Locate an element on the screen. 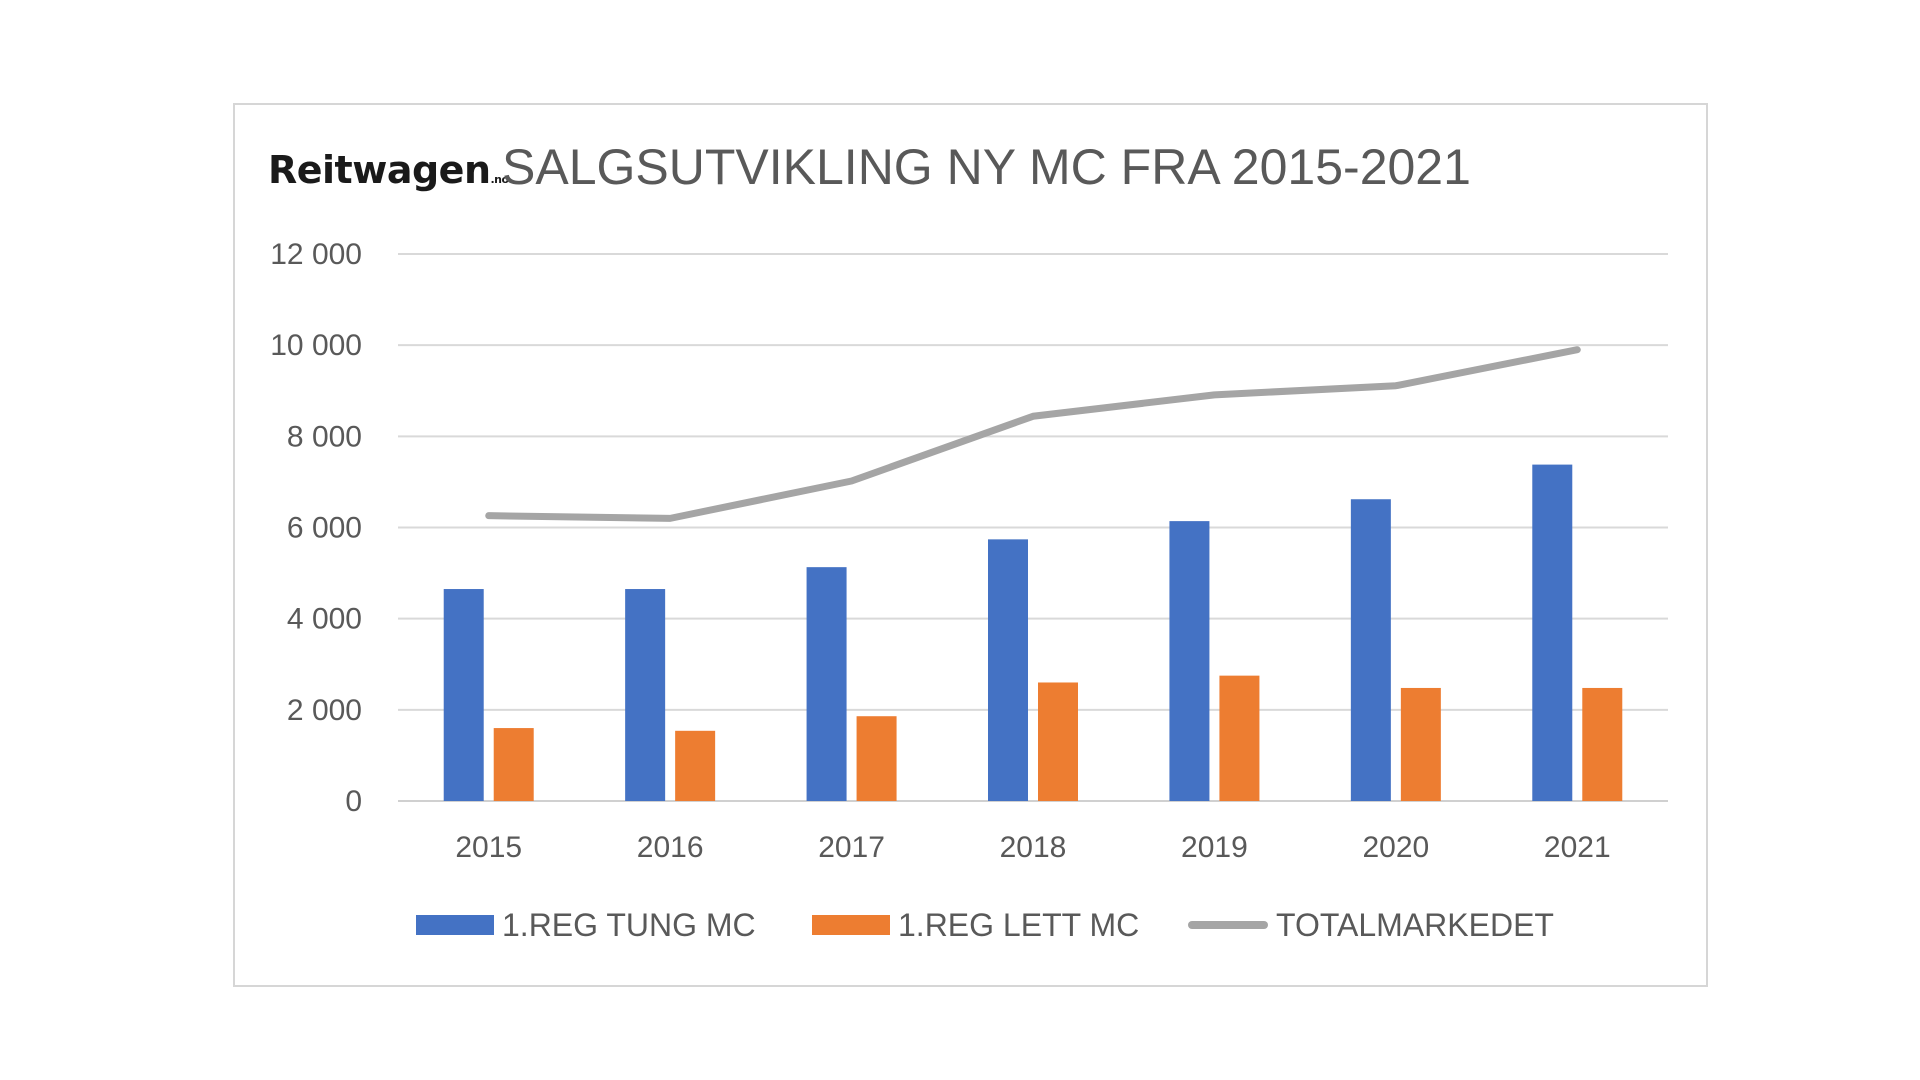 The width and height of the screenshot is (1920, 1080). bar-1-reg-tung-mc-2015 is located at coordinates (463, 695).